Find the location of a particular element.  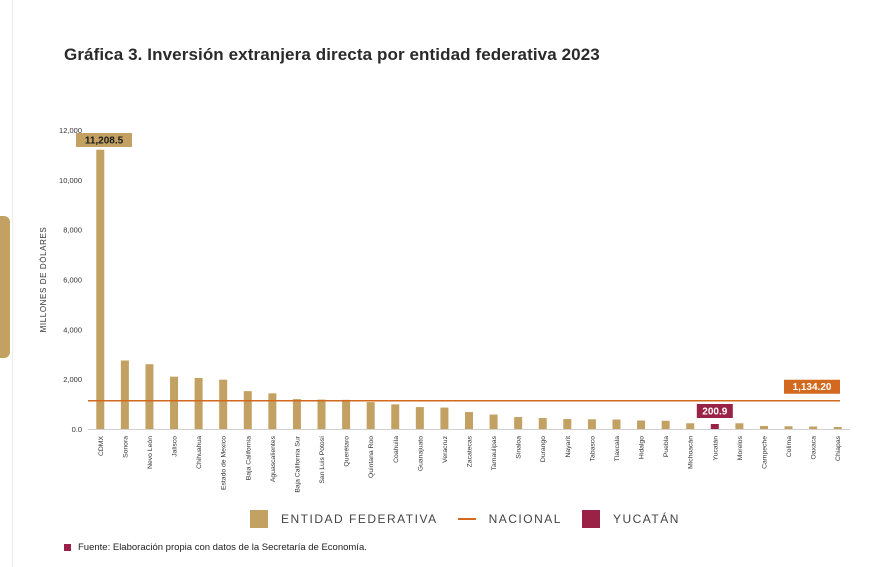

y-tick-label: 0.0 is located at coordinates (77, 429).